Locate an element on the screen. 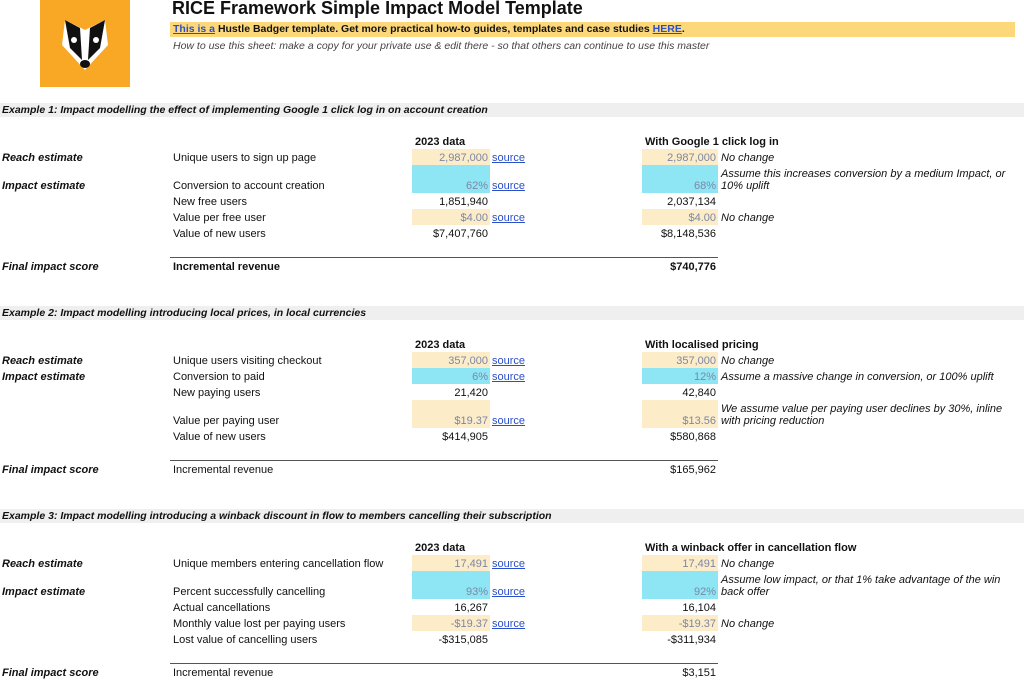 The height and width of the screenshot is (685, 1024). metric: New paying users is located at coordinates (217, 393).